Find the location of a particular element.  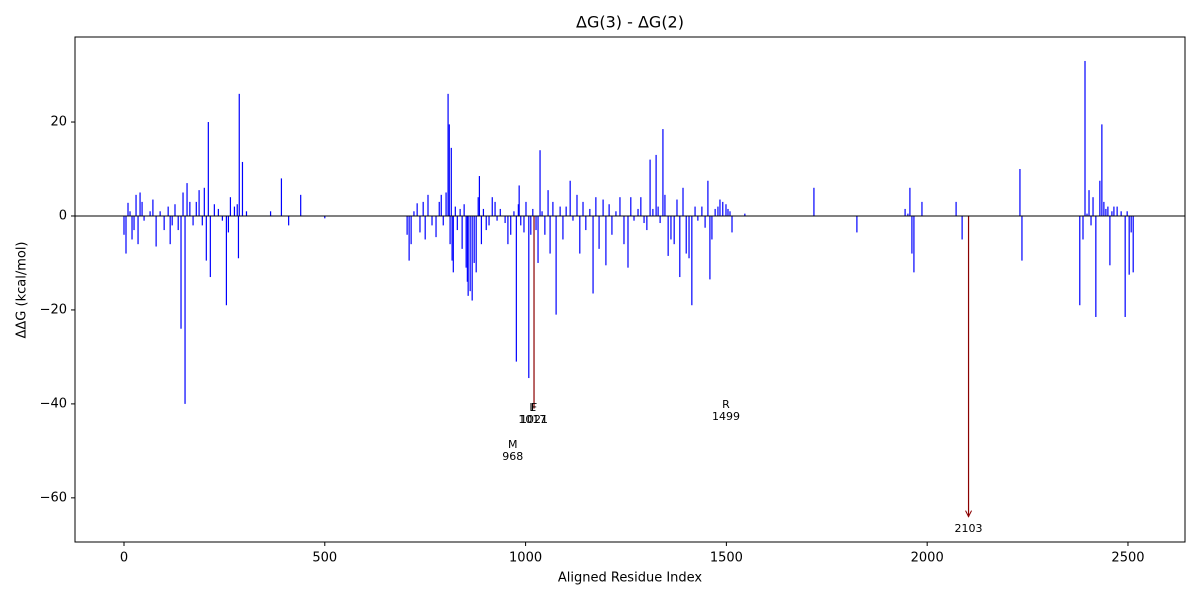

x-tick-label: 0 is located at coordinates (124, 558).